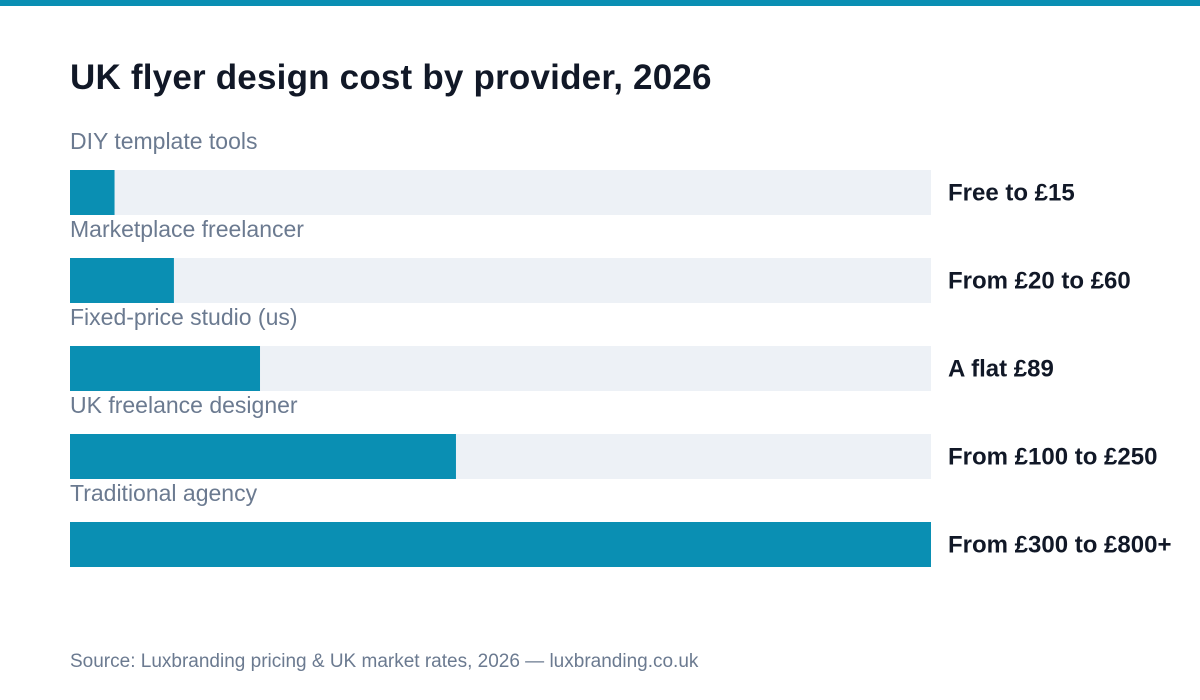 This screenshot has height=700, width=1200. I want to click on category-label: Fixed-price studio (us), so click(184, 317).